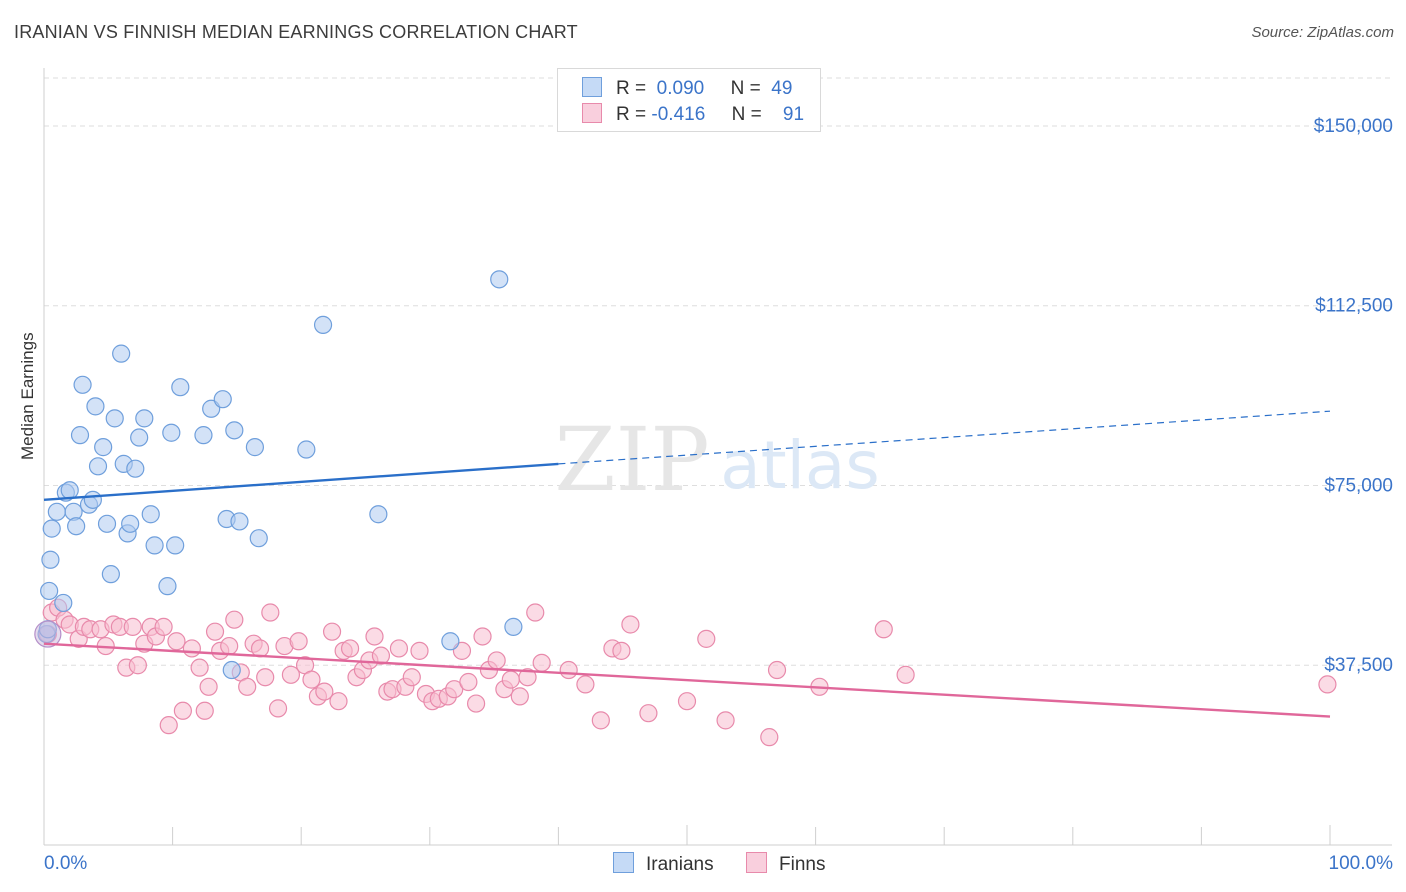 The height and width of the screenshot is (892, 1406). Describe the element at coordinates (48, 634) in the screenshot. I see `overlap-point` at that location.